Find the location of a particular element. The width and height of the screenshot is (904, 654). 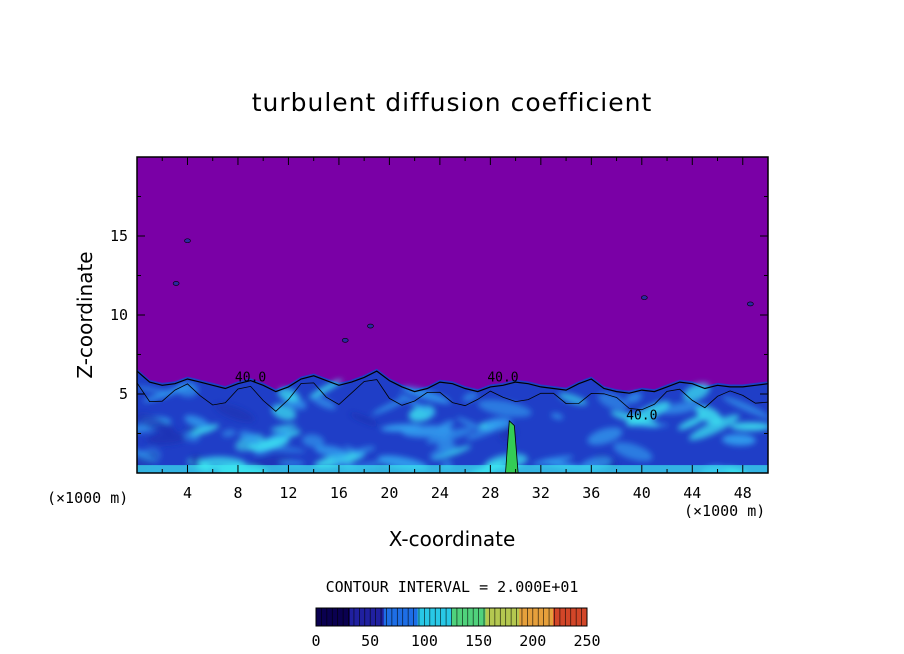

colorbar-tick-label: 150 is located at coordinates (478, 641).